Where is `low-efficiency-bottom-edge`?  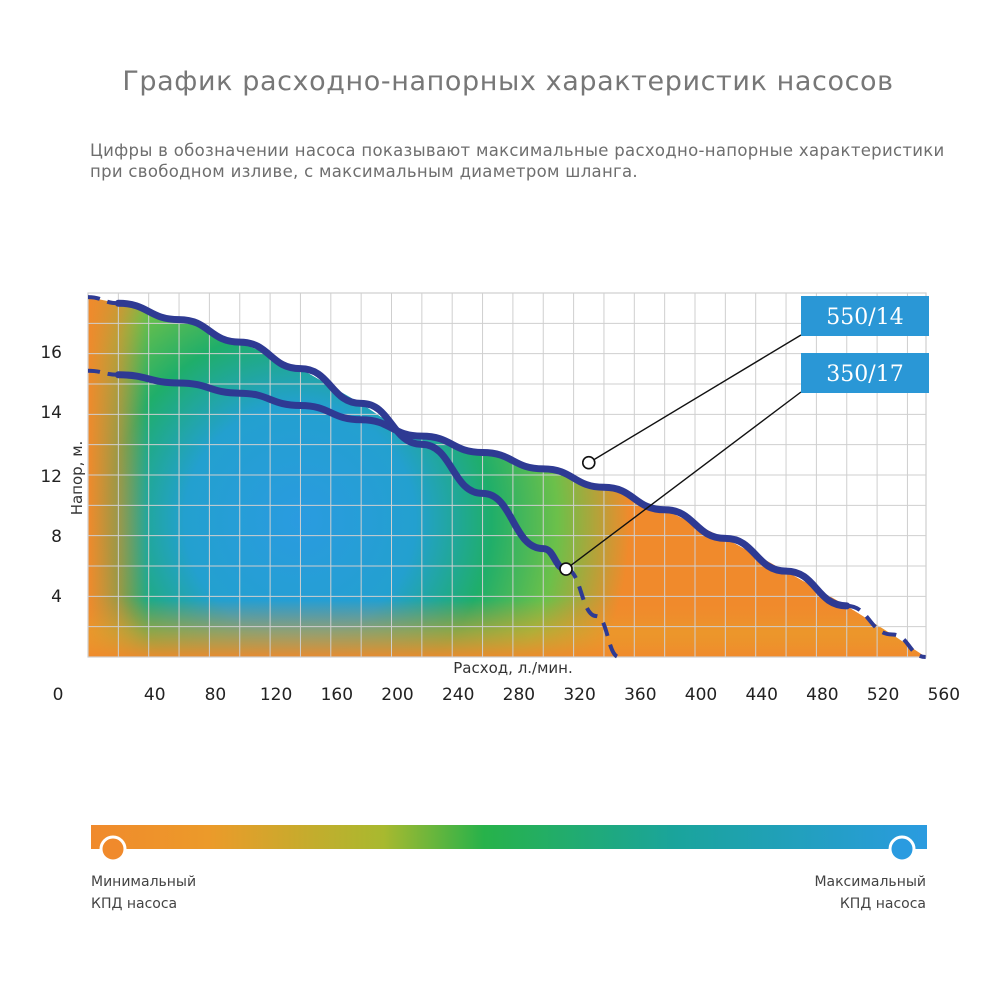 low-efficiency-bottom-edge is located at coordinates (507, 628).